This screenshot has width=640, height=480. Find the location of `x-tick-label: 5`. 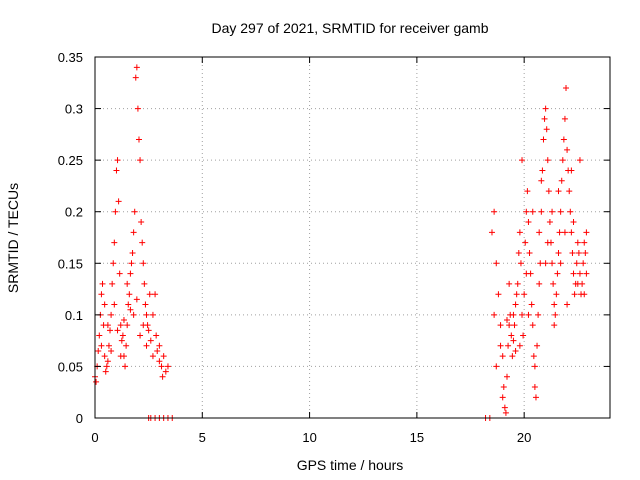

x-tick-label: 5 is located at coordinates (202, 437).